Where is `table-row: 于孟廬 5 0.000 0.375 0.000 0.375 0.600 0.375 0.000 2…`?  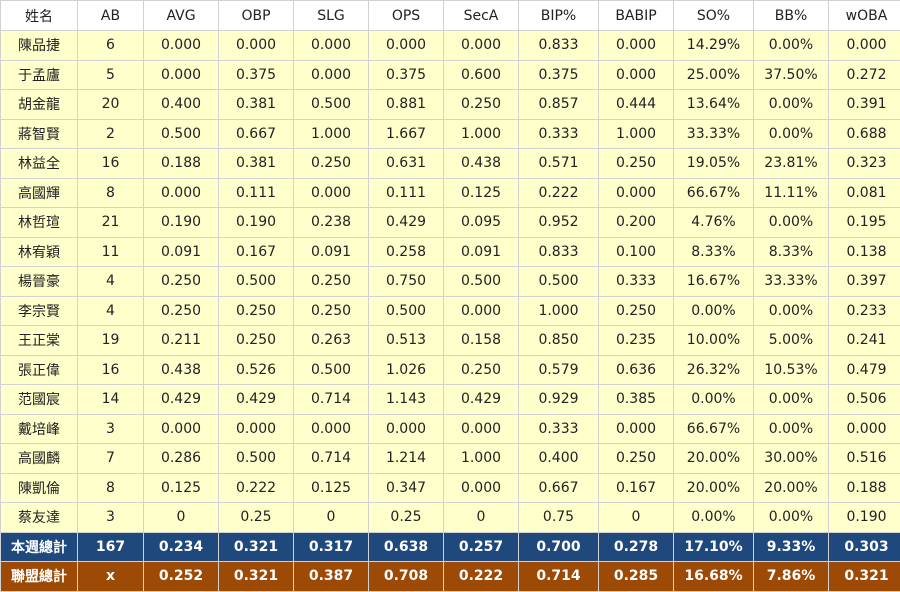
table-row: 于孟廬 5 0.000 0.375 0.000 0.375 0.600 0.375 0.000 2… is located at coordinates (450, 74).